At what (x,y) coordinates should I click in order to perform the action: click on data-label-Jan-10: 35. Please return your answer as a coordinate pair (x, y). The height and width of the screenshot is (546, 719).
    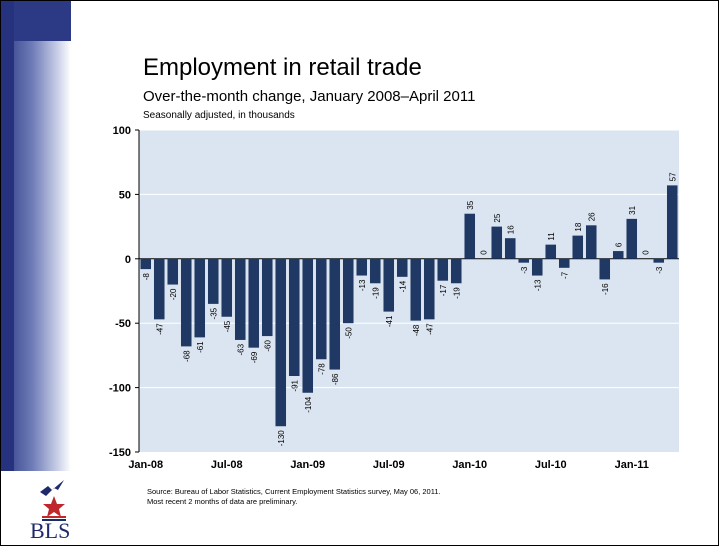
    Looking at the image, I should click on (470, 204).